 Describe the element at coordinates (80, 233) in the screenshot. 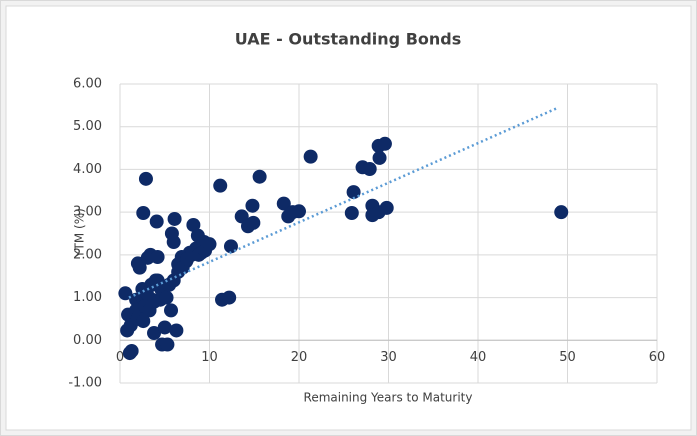

I see `y-axis-label: YTM (%)` at that location.